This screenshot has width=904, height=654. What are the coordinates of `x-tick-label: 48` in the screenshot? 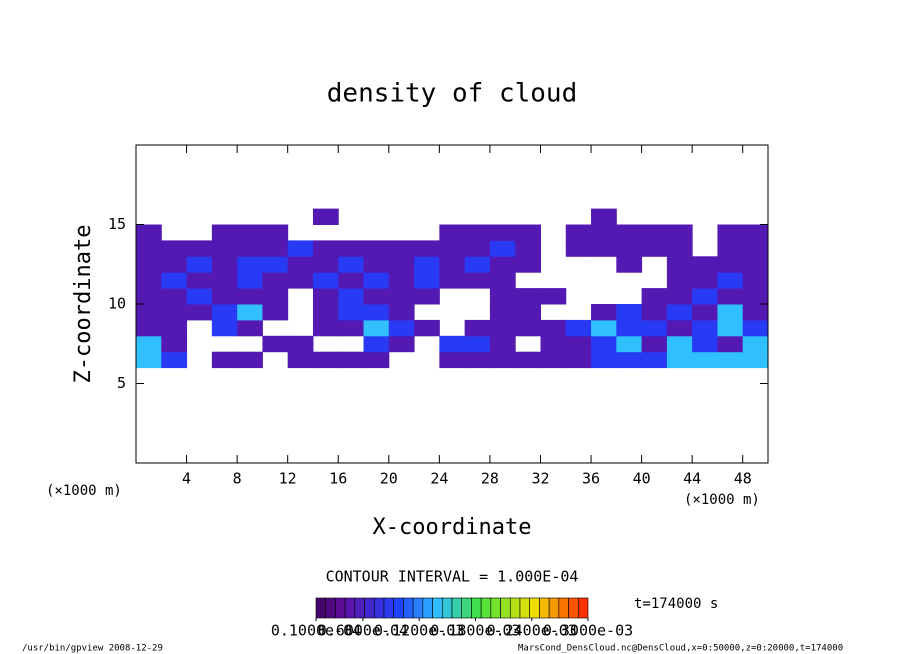 It's located at (743, 479).